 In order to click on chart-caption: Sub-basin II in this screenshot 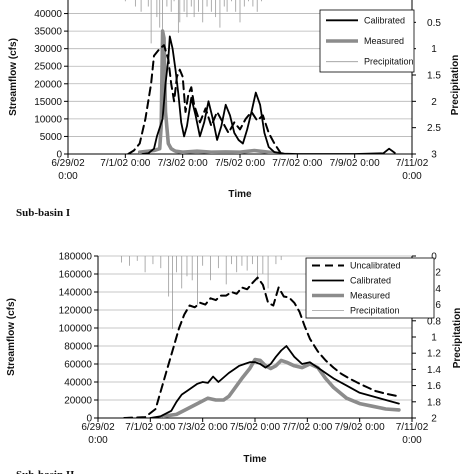, I will do `click(45, 471)`.